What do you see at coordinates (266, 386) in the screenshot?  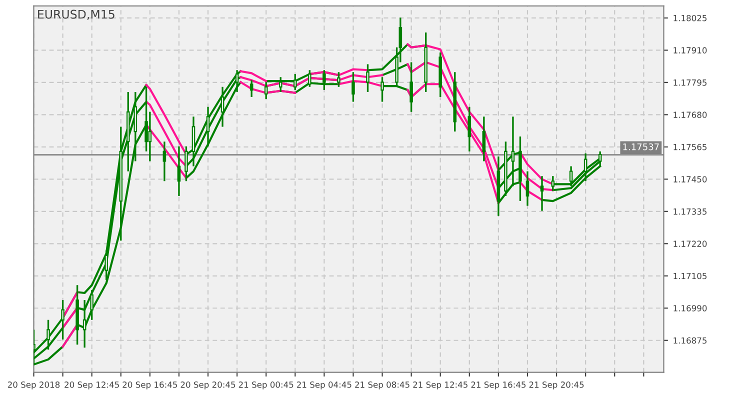 I see `x-tick-label: 21 Sep 00:45` at bounding box center [266, 386].